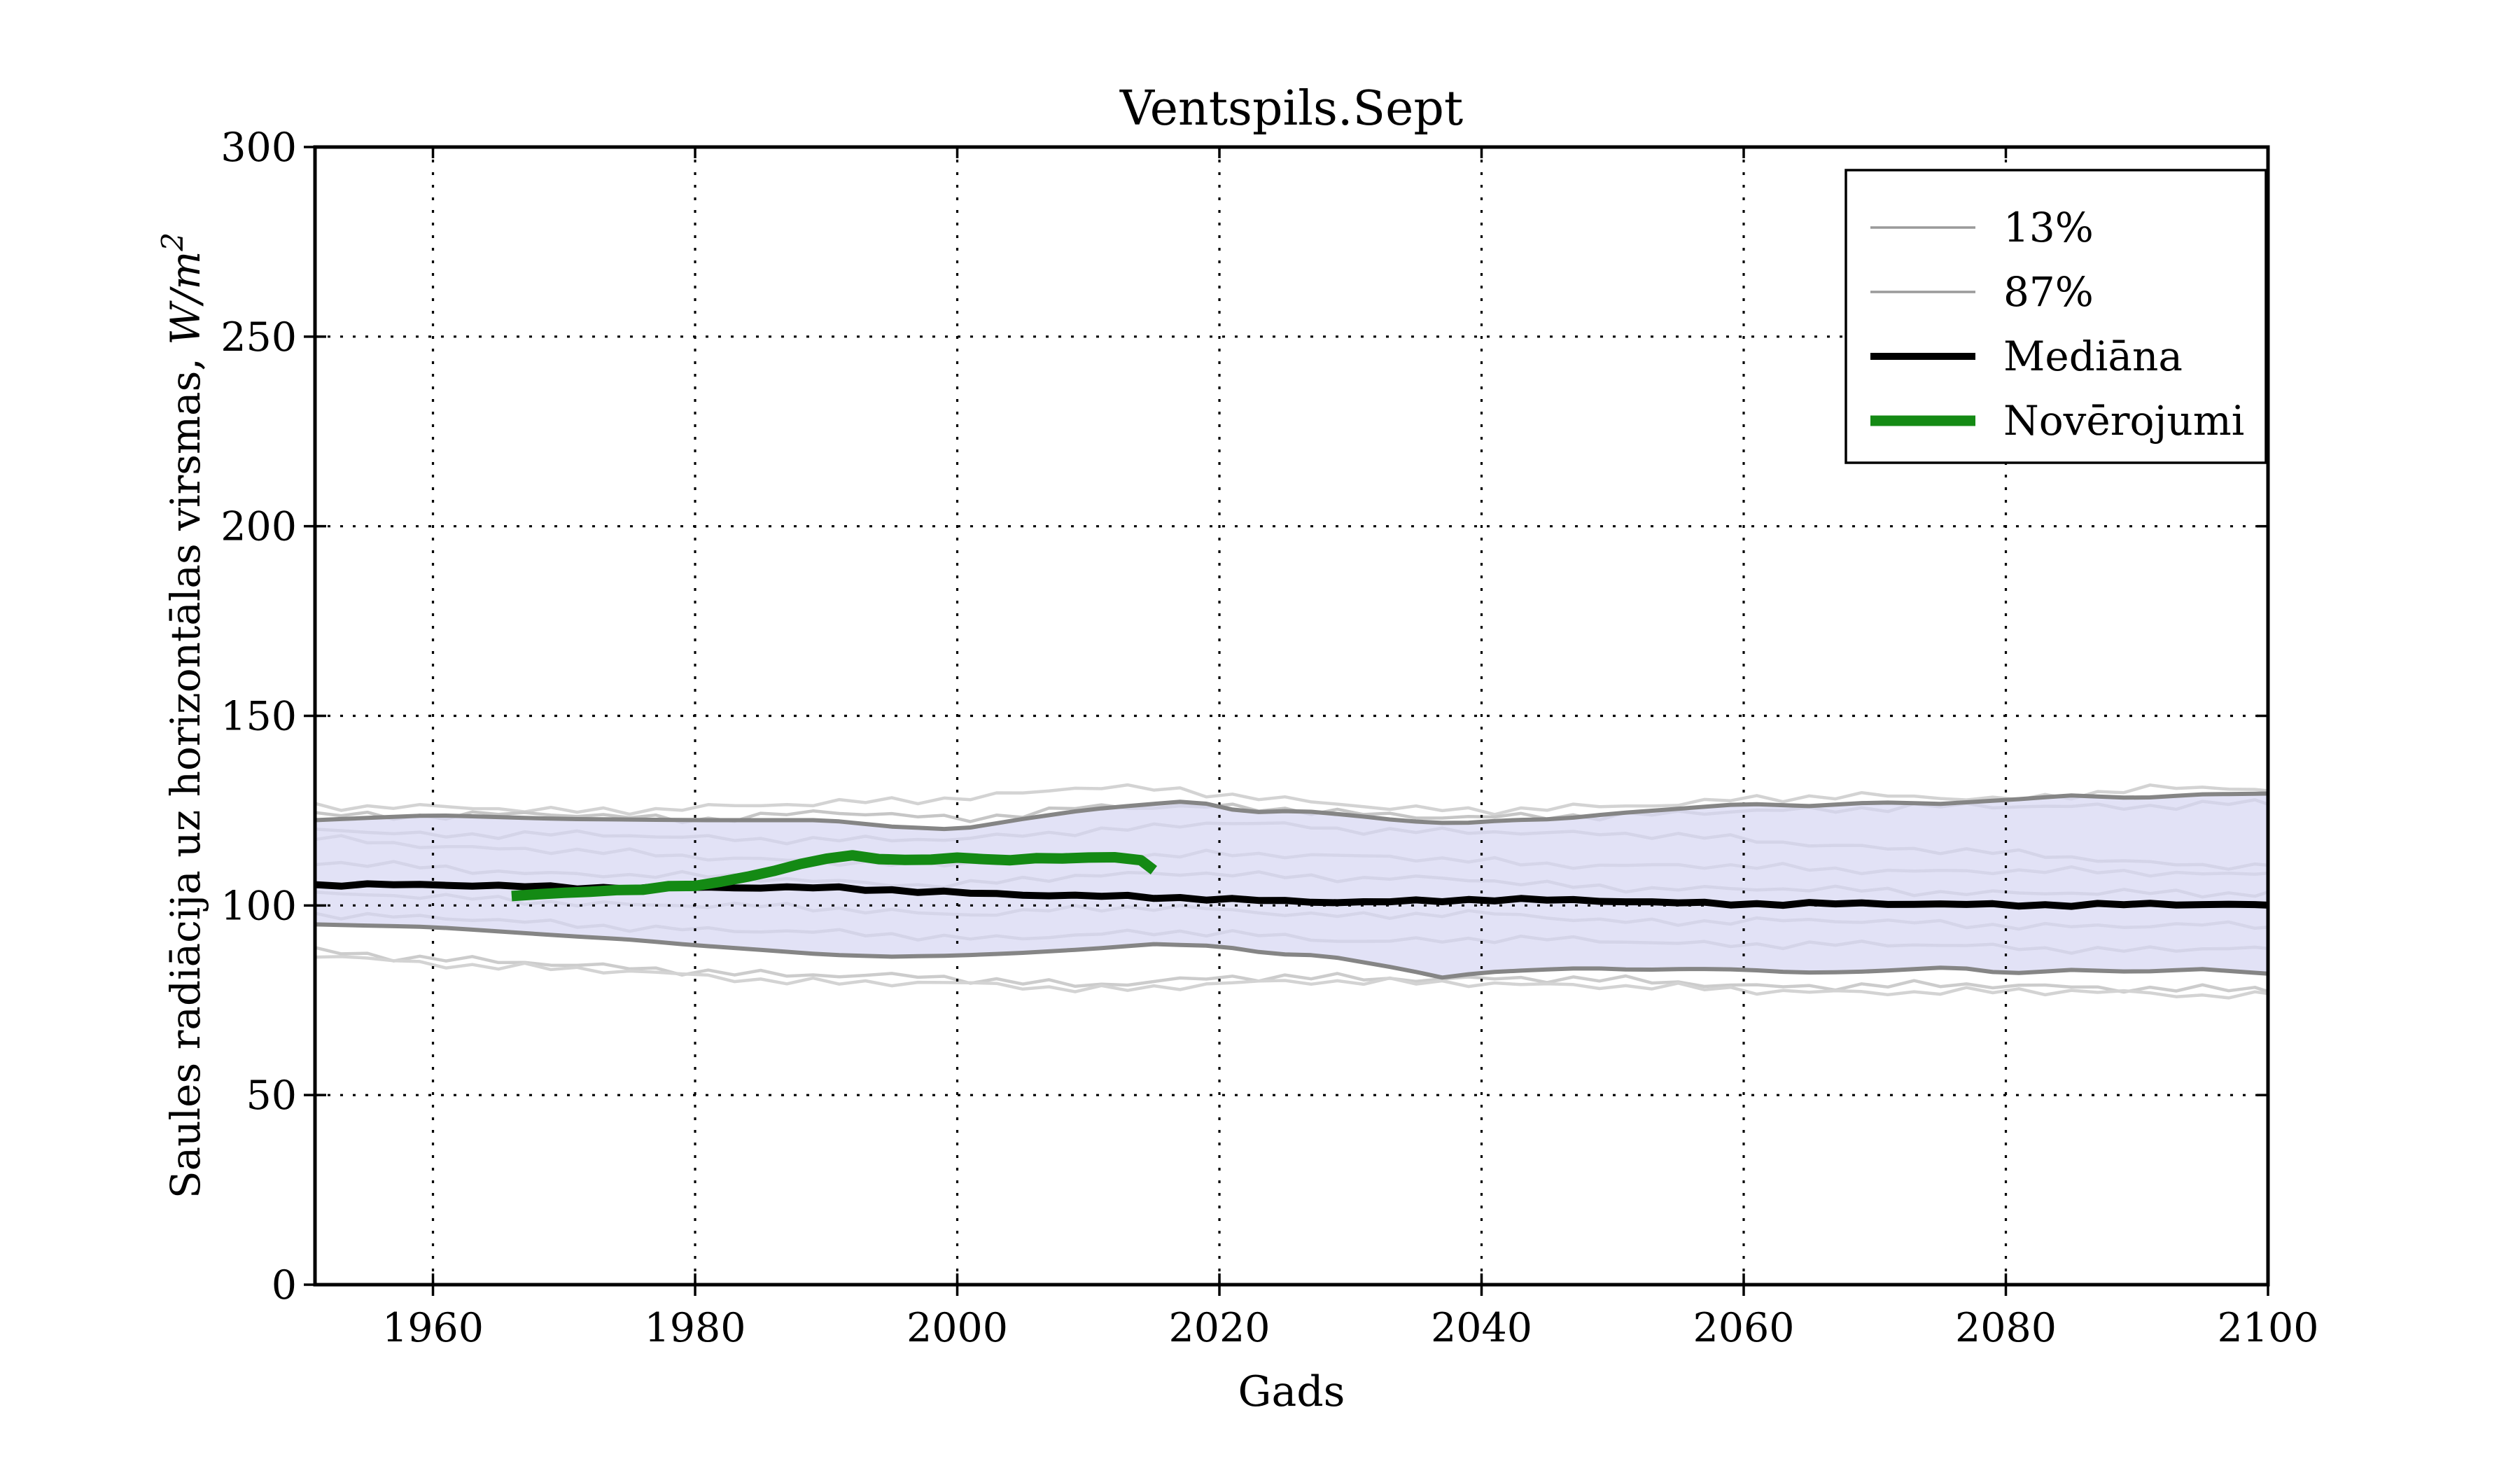  I want to click on observations-line, so click(834, 876).